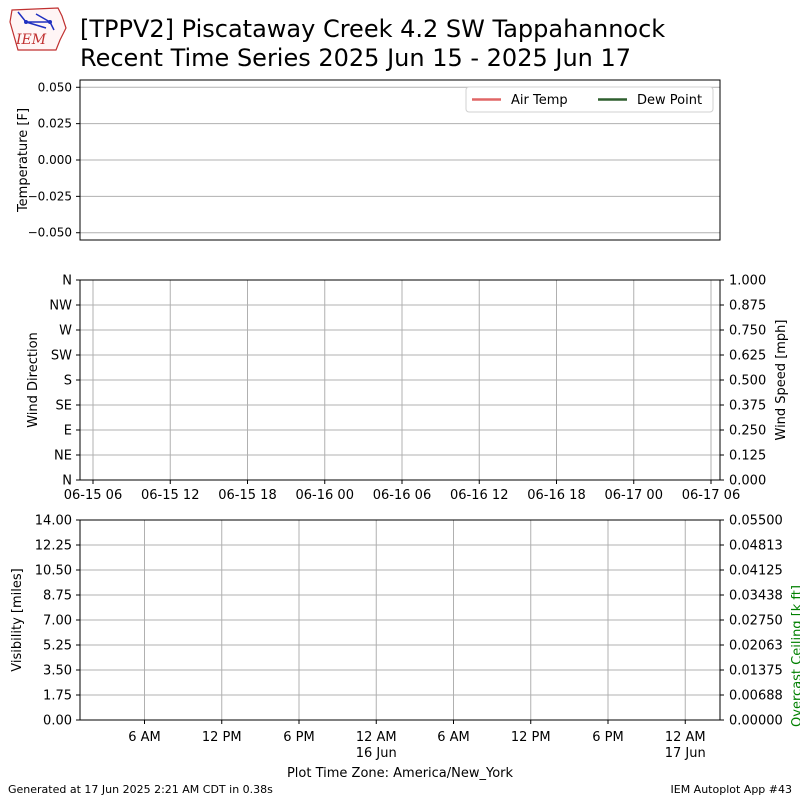 The width and height of the screenshot is (800, 800). I want to click on wind-direction-tick-label: NW, so click(60, 306).